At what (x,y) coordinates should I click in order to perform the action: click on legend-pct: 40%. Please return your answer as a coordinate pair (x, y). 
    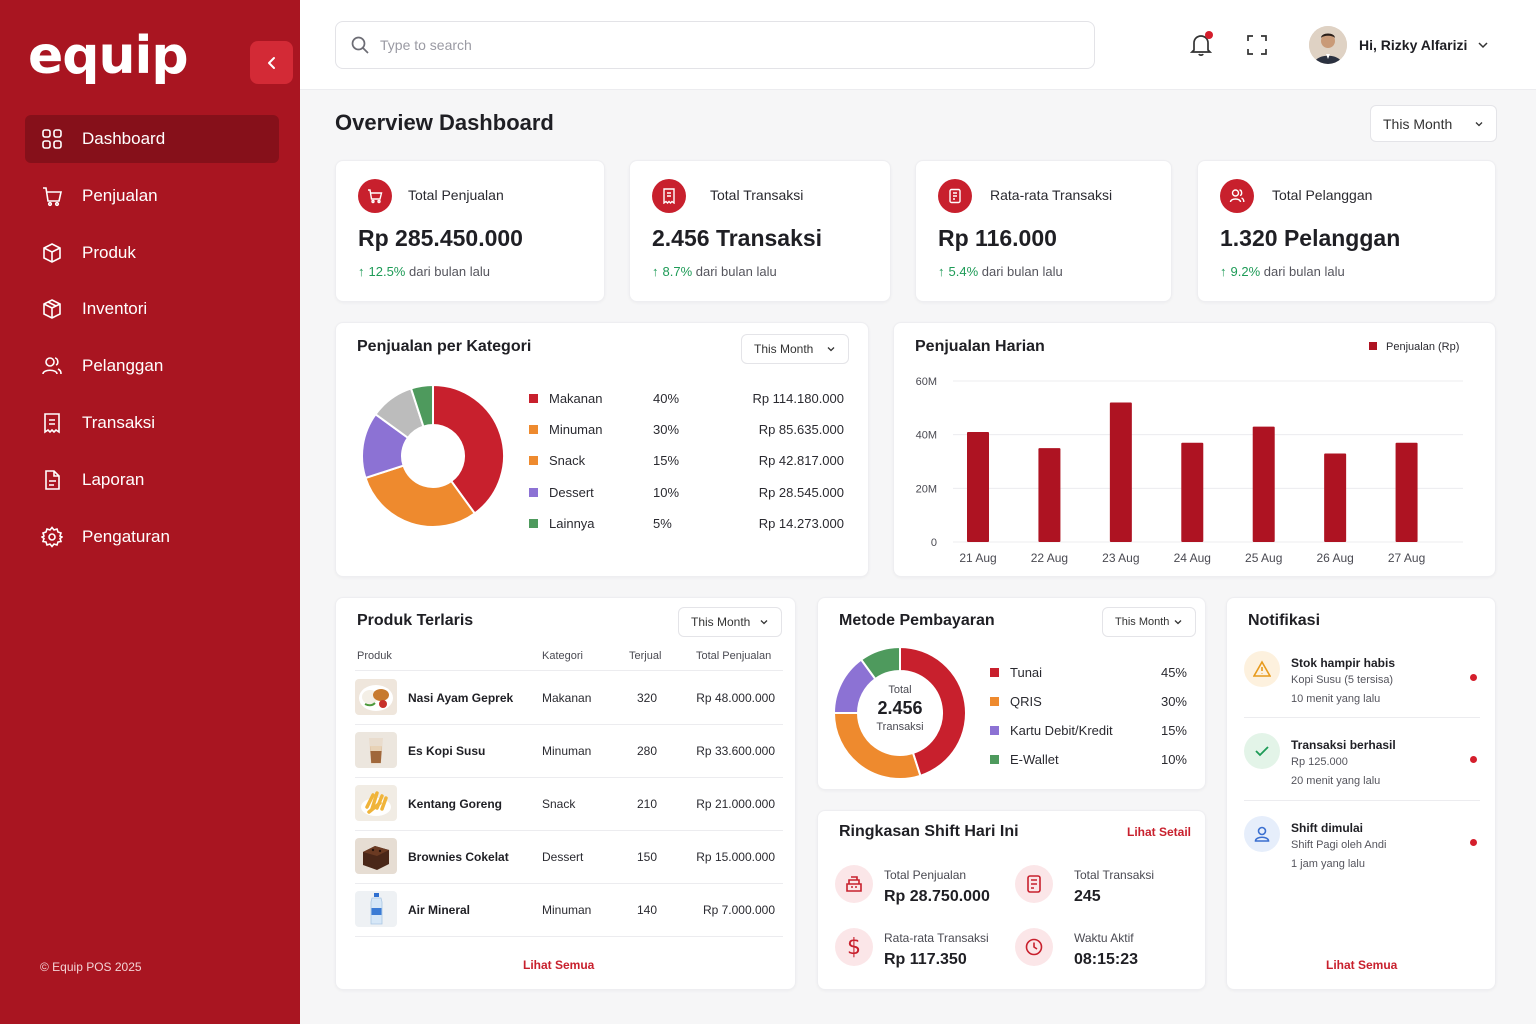
    Looking at the image, I should click on (666, 398).